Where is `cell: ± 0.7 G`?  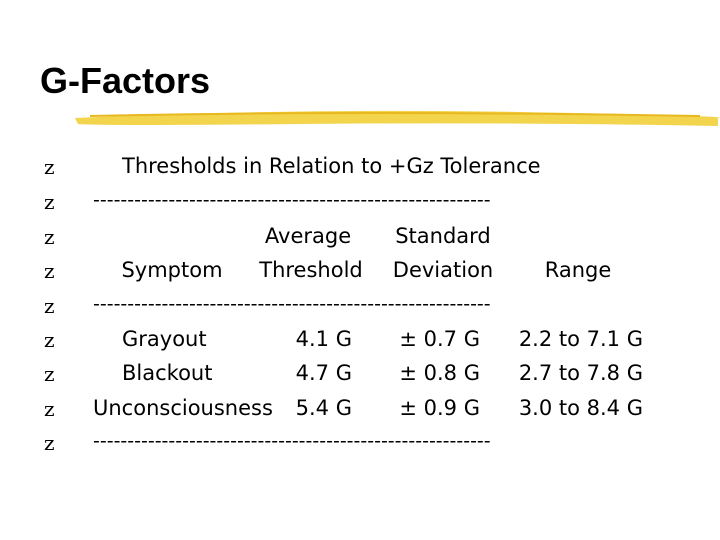
cell: ± 0.7 G is located at coordinates (439, 339).